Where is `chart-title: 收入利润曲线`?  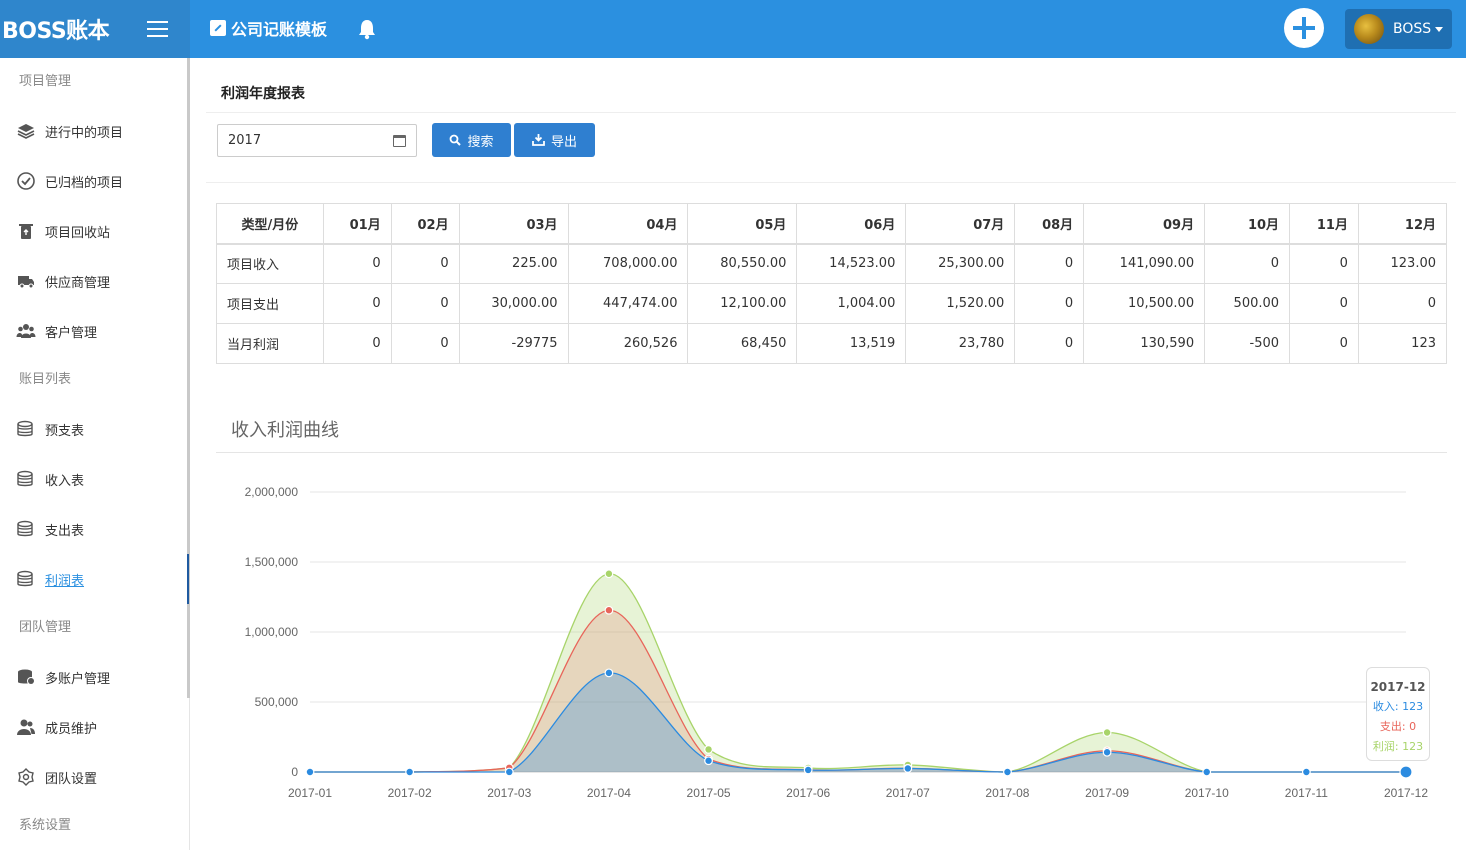 chart-title: 收入利润曲线 is located at coordinates (285, 430).